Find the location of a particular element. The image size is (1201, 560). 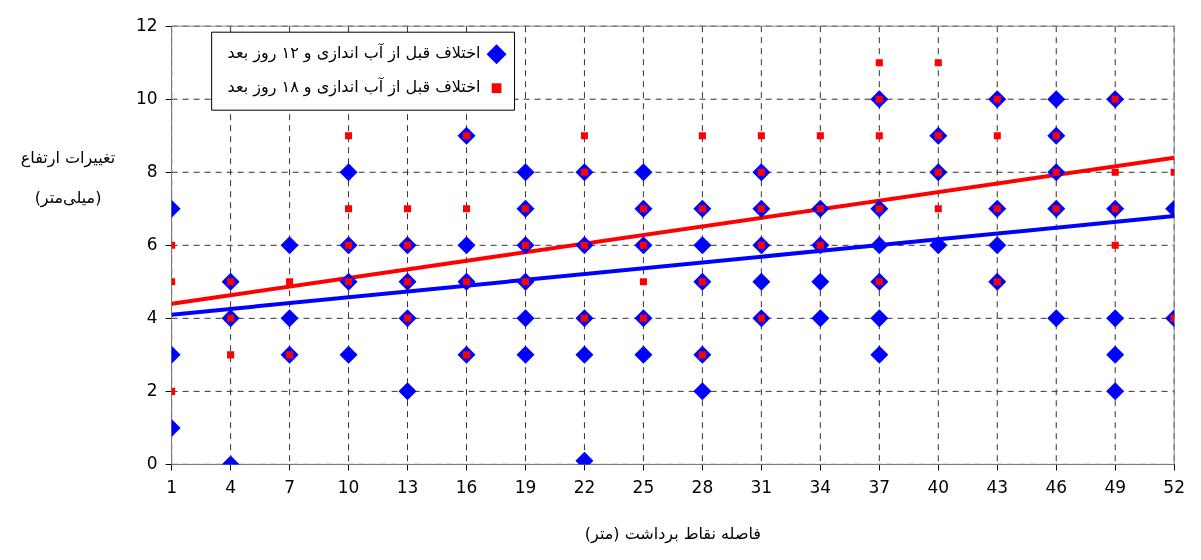

text: تغییرات ارتفاع (میلی‌متر) is located at coordinates (68, 177).